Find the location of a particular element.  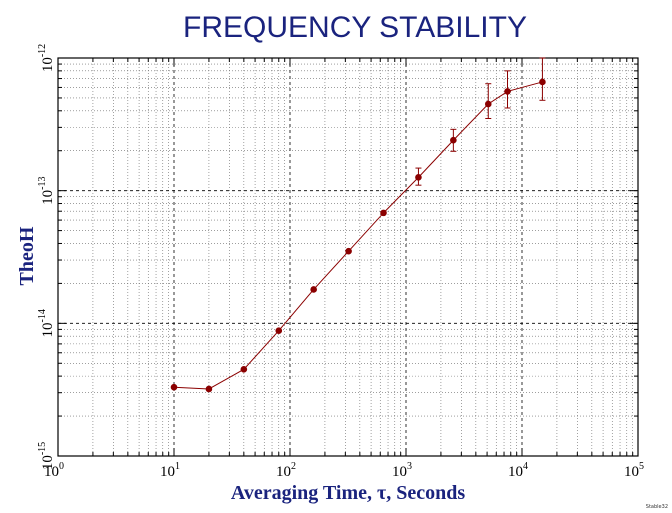

y-tick-label: 10-14 is located at coordinates (46, 323).